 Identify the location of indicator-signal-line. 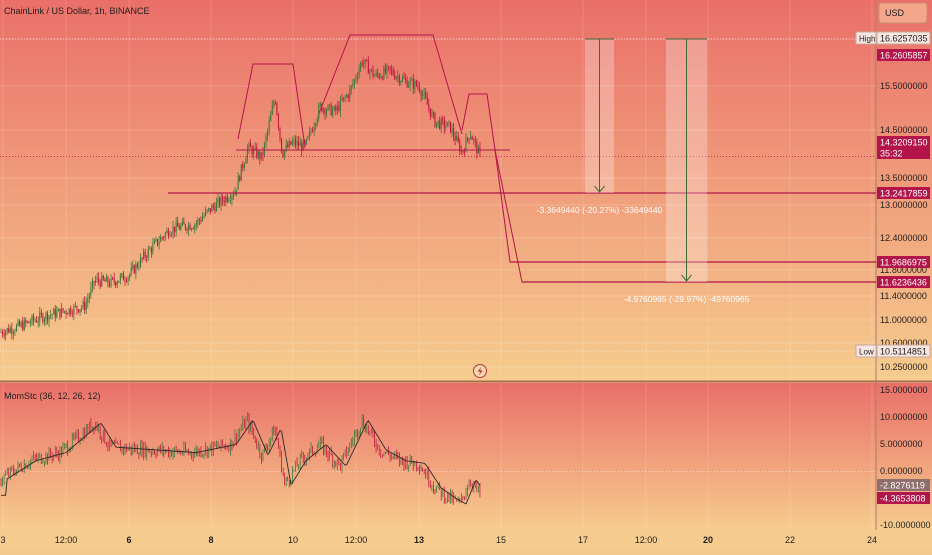
(241, 462).